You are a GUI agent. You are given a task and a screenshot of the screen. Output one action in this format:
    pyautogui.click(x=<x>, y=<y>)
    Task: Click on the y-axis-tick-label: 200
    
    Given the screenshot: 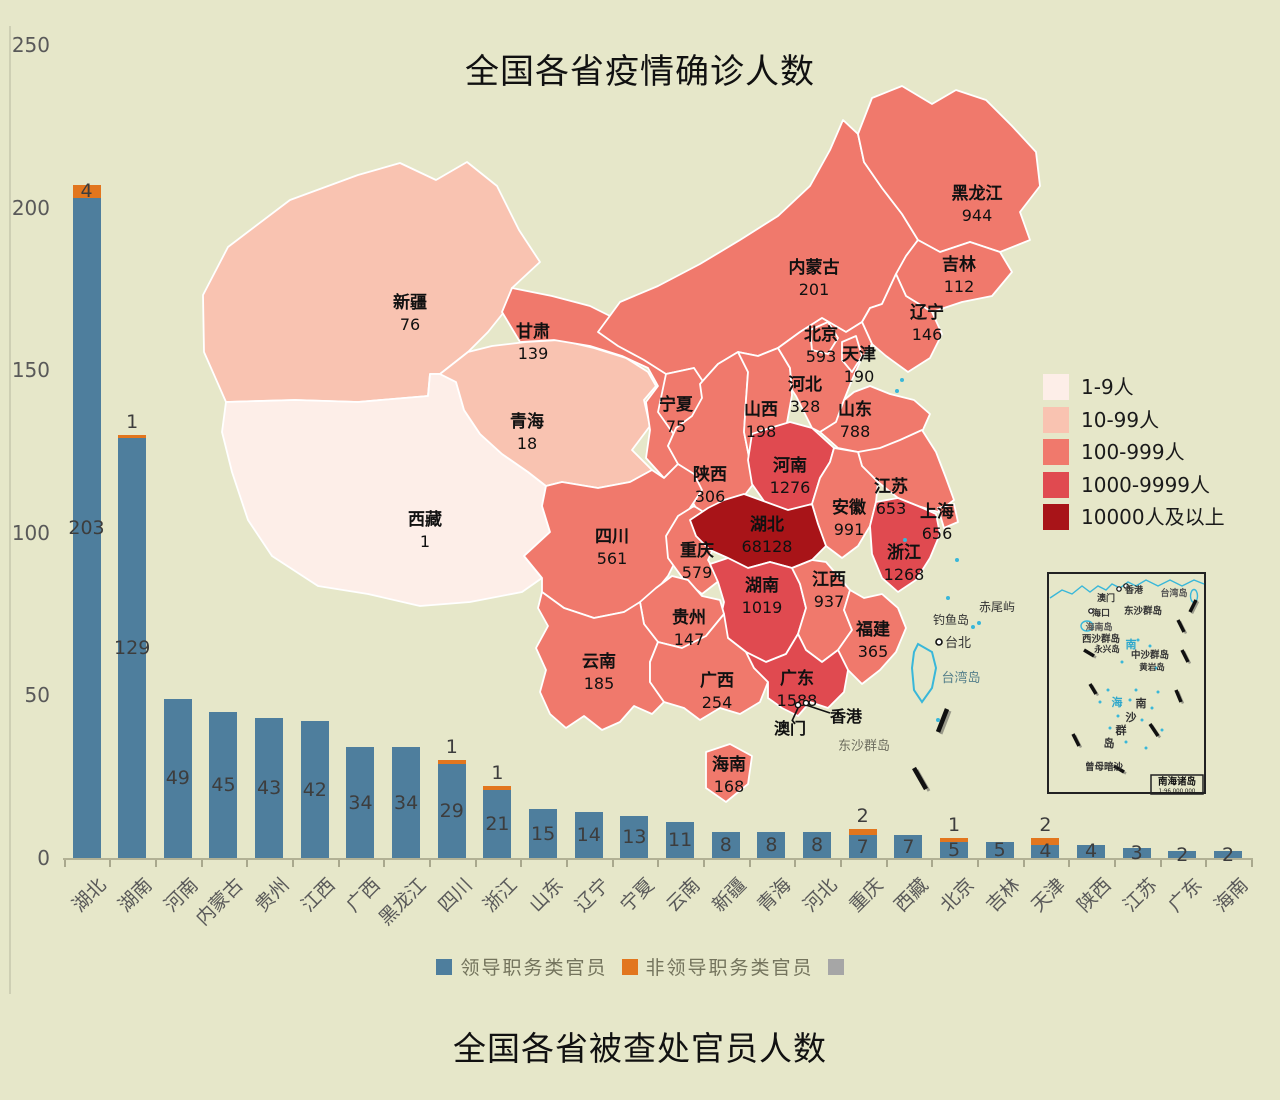 What is the action you would take?
    pyautogui.click(x=30, y=207)
    